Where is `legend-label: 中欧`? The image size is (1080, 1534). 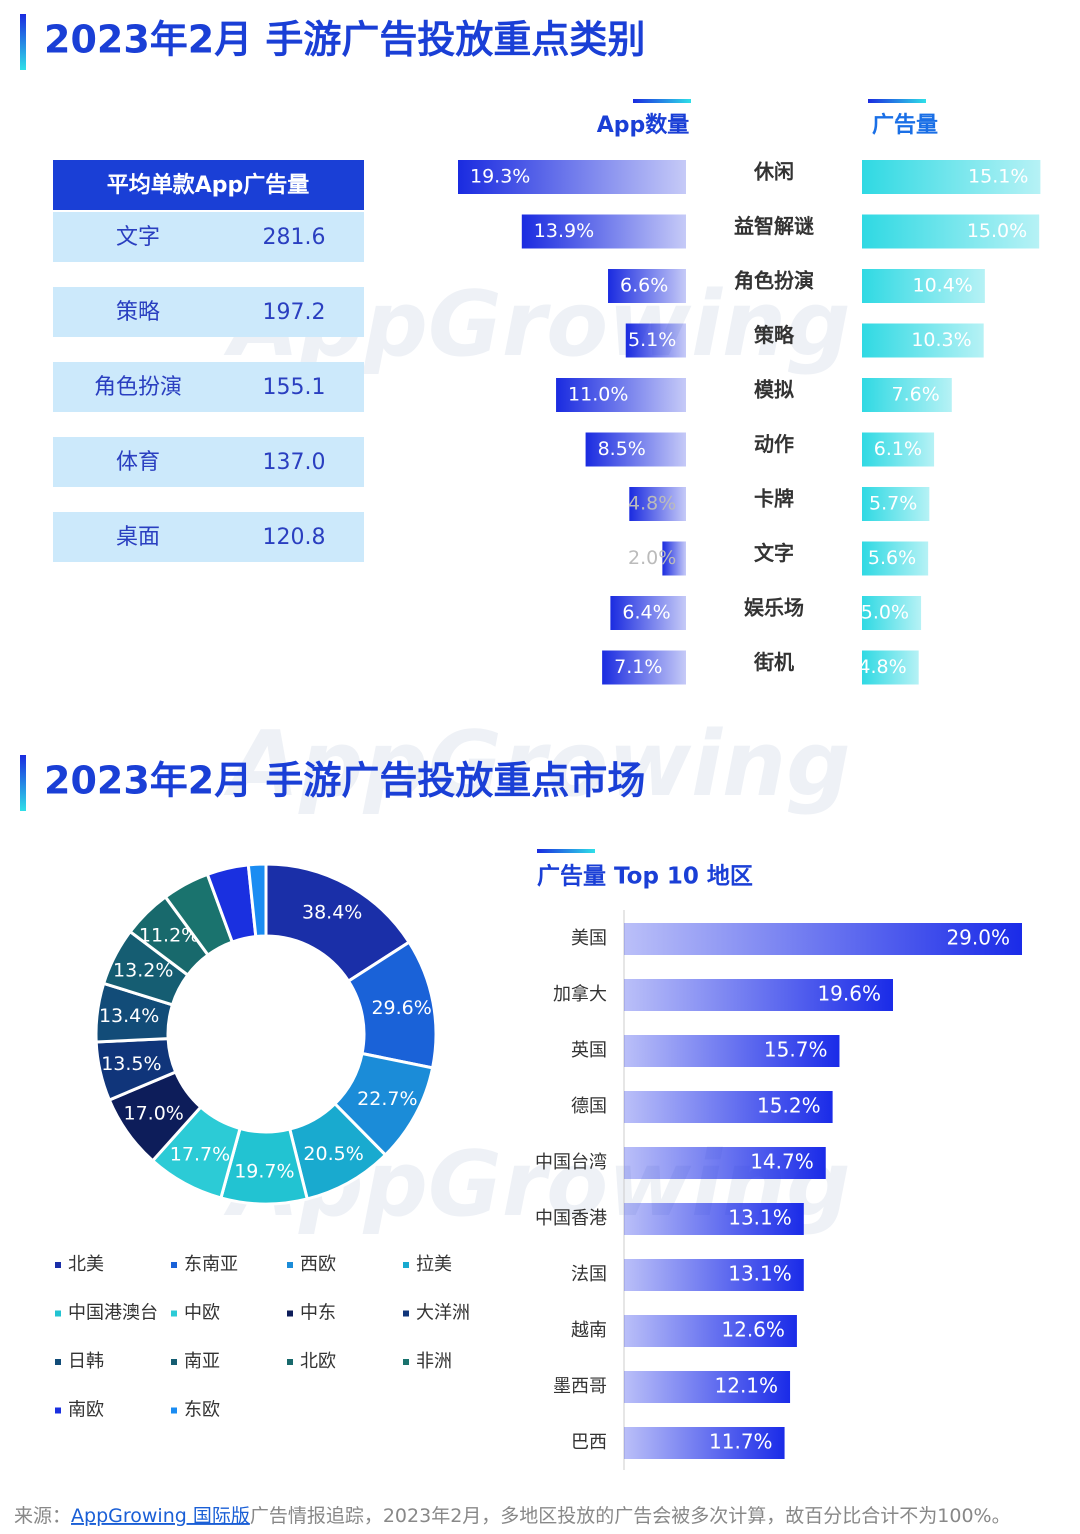
legend-label: 中欧 is located at coordinates (202, 1313).